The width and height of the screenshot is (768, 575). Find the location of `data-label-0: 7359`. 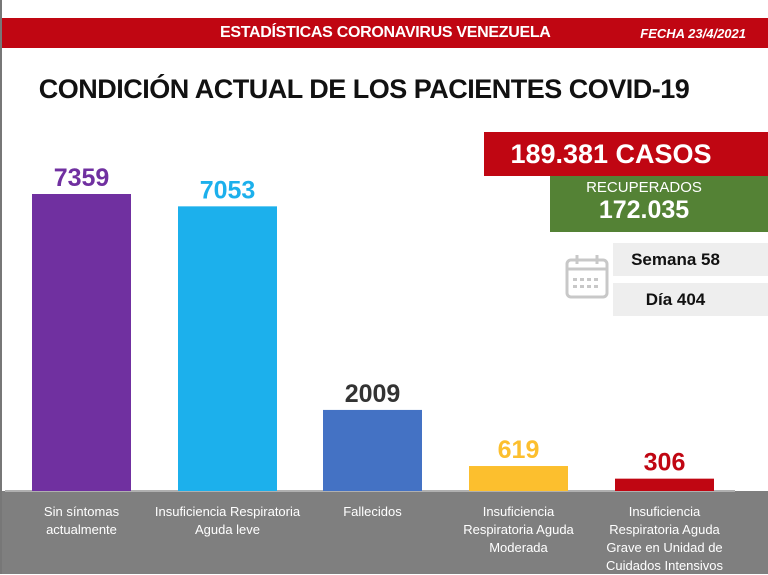

data-label-0: 7359 is located at coordinates (82, 178).